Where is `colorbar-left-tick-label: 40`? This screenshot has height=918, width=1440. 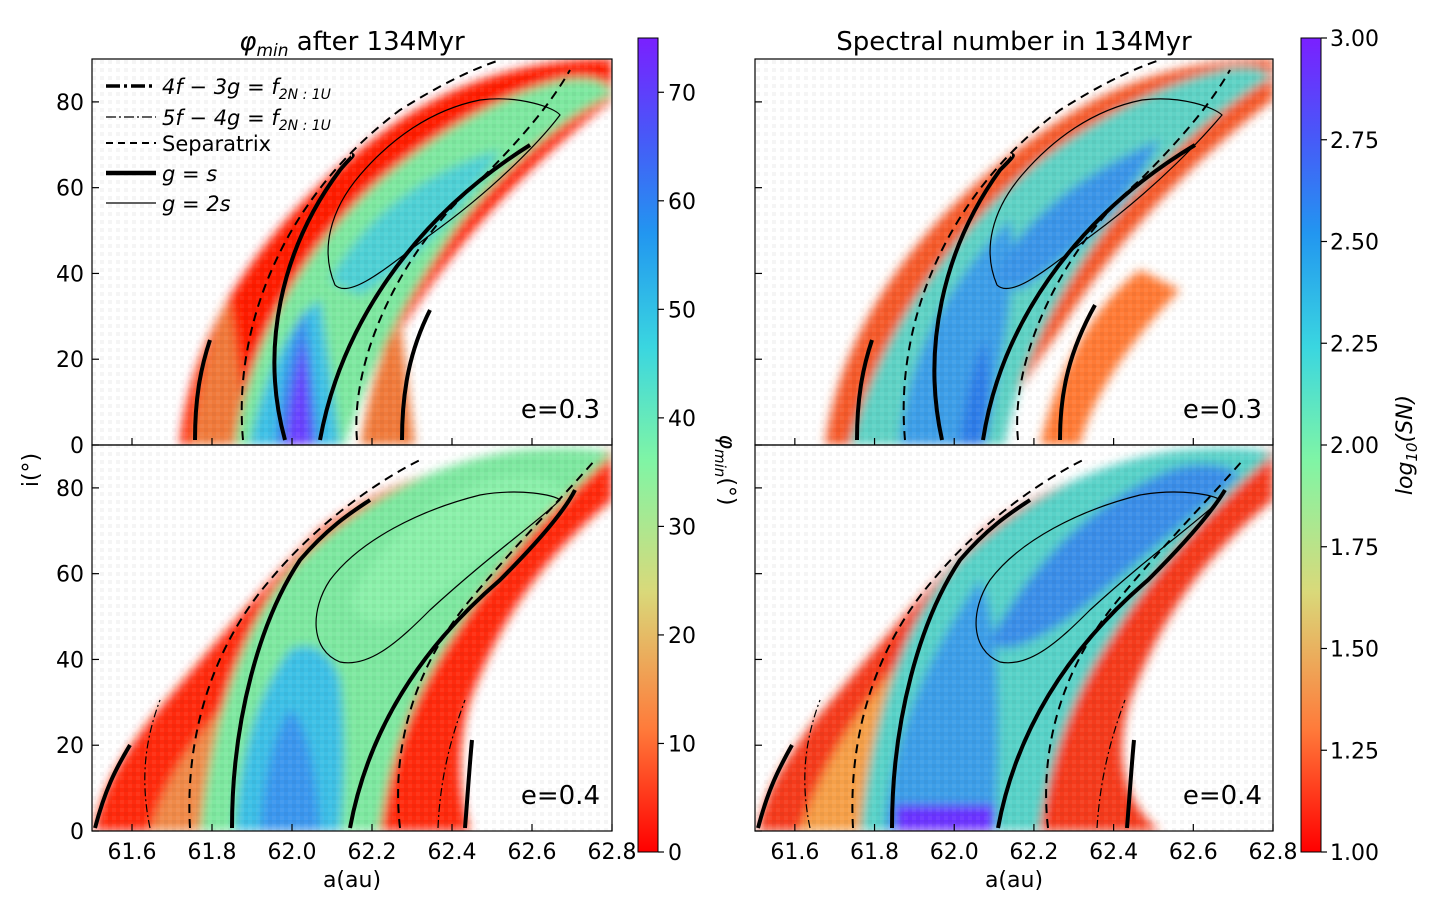 colorbar-left-tick-label: 40 is located at coordinates (682, 419).